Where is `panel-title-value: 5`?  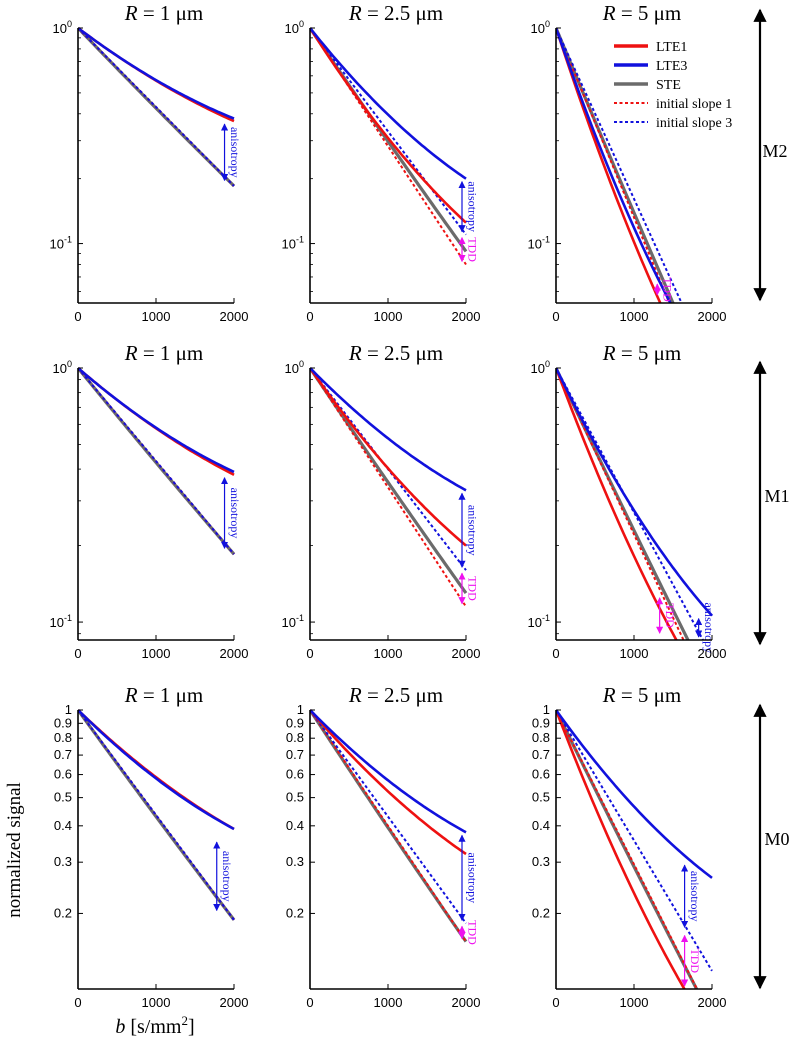 panel-title-value: 5 is located at coordinates (643, 13).